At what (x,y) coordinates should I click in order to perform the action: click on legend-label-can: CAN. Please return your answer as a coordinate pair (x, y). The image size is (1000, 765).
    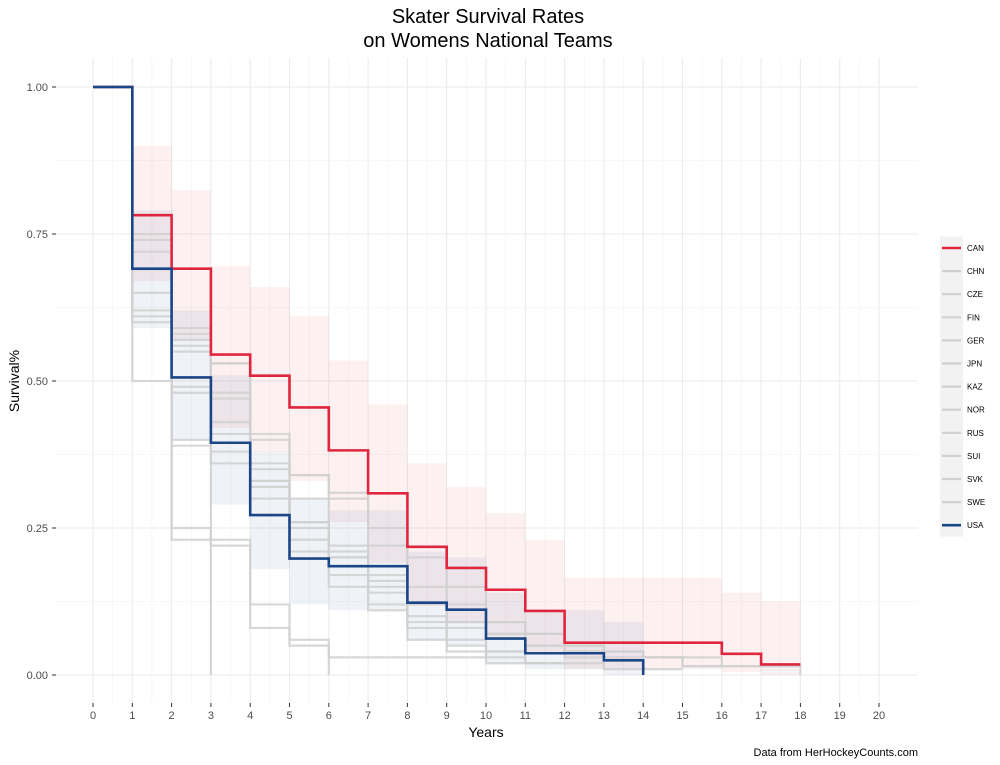
    Looking at the image, I should click on (975, 248).